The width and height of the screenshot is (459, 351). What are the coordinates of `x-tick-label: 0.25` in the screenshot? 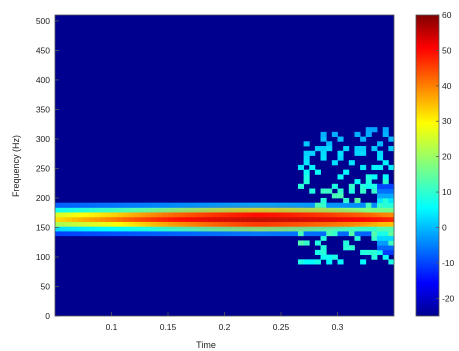 It's located at (281, 327).